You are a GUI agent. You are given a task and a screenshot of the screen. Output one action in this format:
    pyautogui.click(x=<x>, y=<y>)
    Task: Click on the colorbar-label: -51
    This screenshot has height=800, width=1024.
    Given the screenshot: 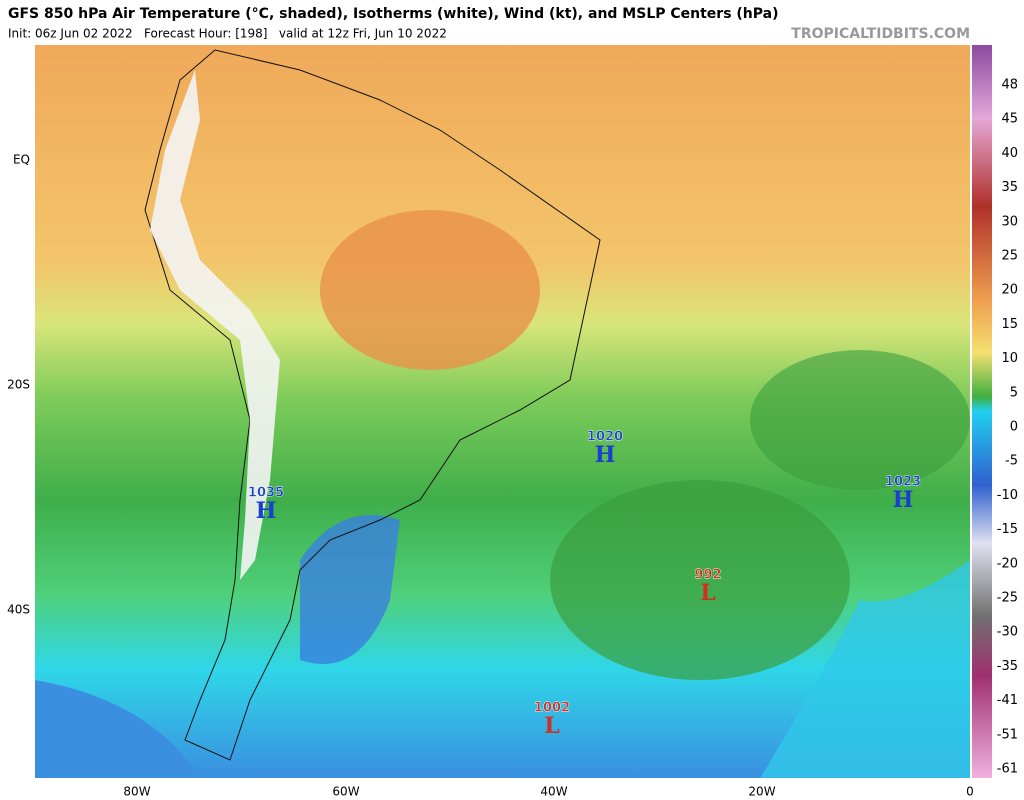 What is the action you would take?
    pyautogui.click(x=1007, y=734)
    